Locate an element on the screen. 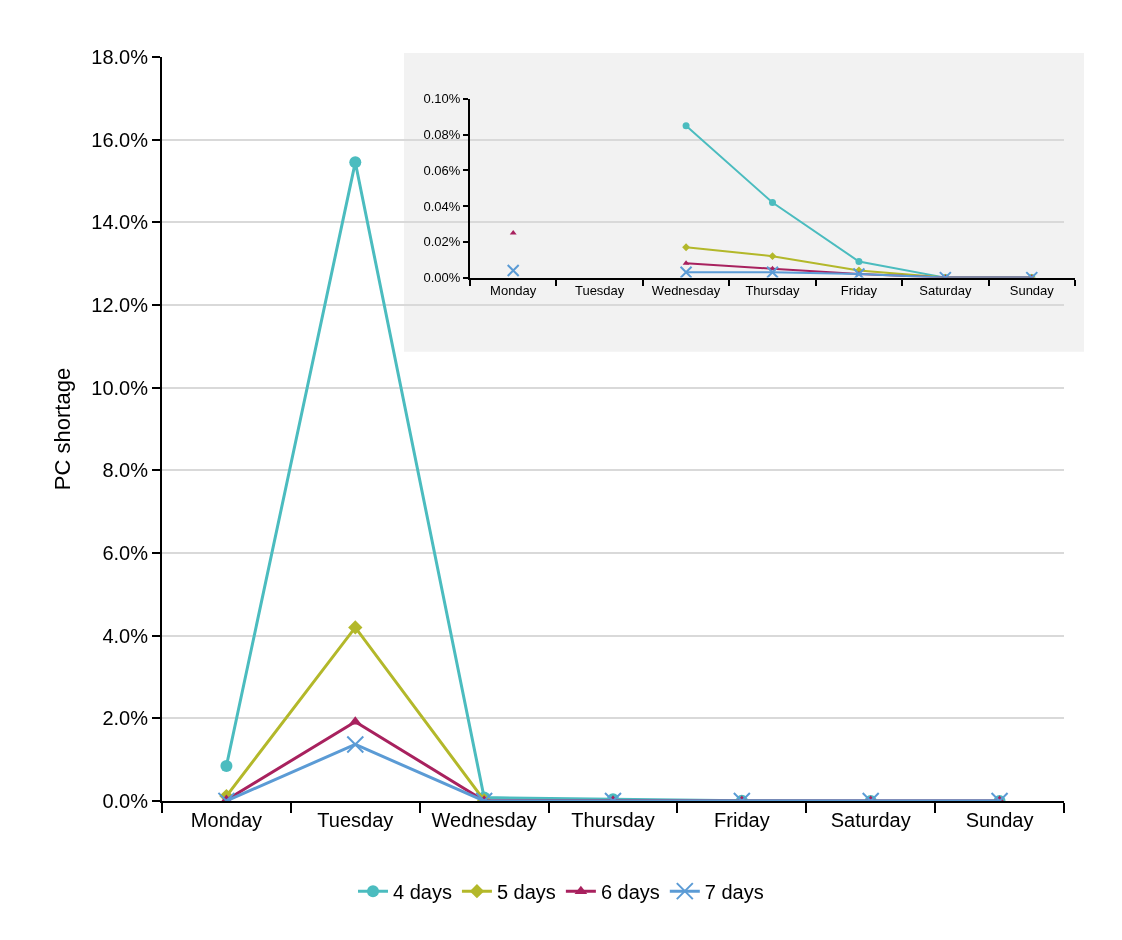 Image resolution: width=1122 pixels, height=940 pixels. y-axis-title: PC shortage is located at coordinates (62, 429).